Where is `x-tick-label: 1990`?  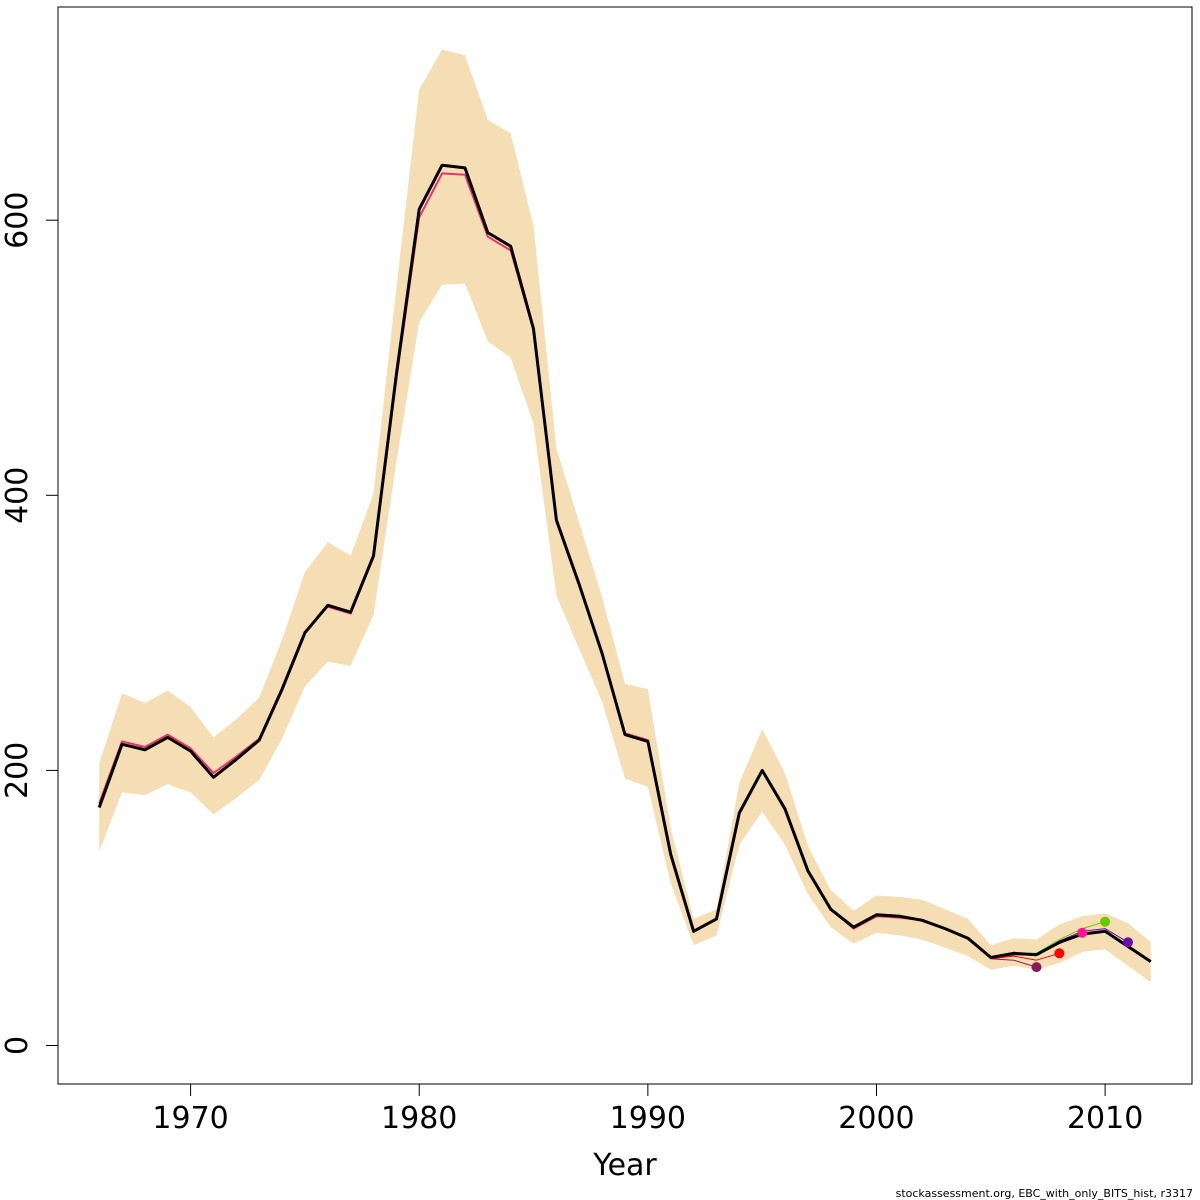 x-tick-label: 1990 is located at coordinates (648, 1118).